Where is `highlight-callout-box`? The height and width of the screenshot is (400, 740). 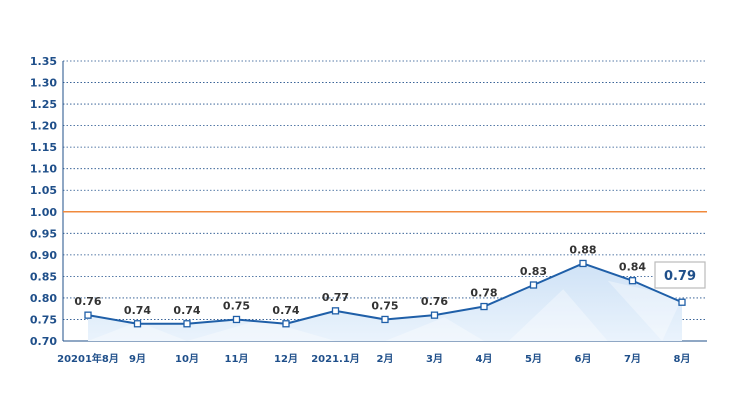
highlight-callout-box is located at coordinates (680, 275).